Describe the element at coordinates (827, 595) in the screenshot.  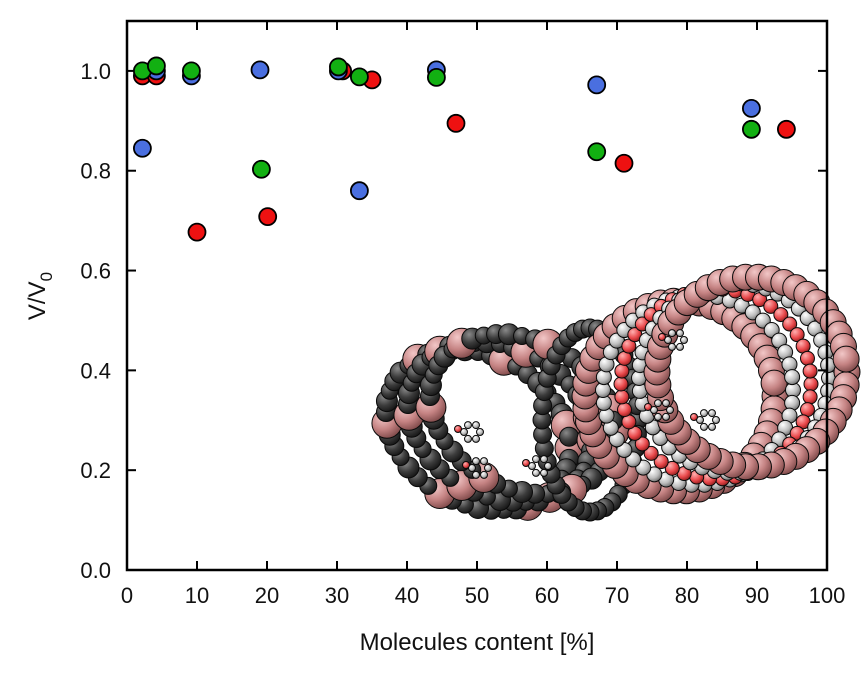
I see `x-tick-label: 100` at that location.